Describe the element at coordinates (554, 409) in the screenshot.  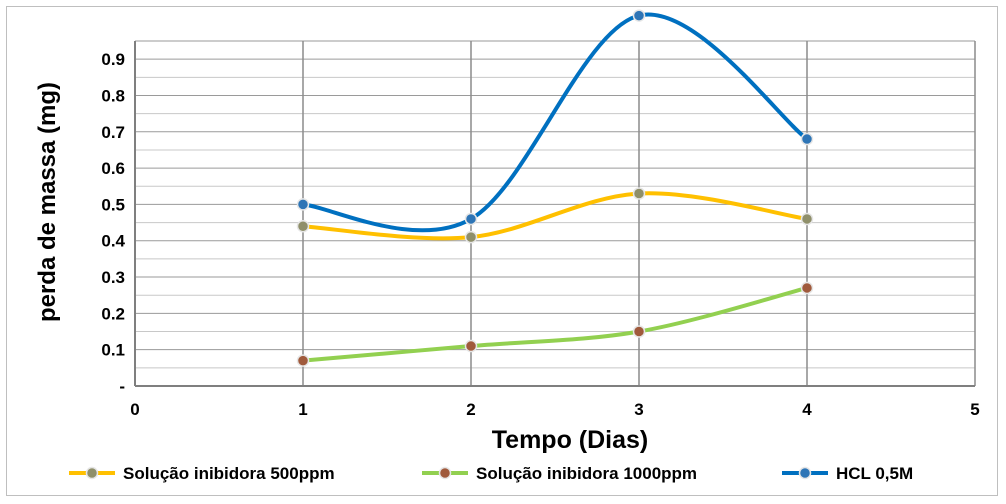
I see `x-tick-labels: 0 1 2 3 4 5` at that location.